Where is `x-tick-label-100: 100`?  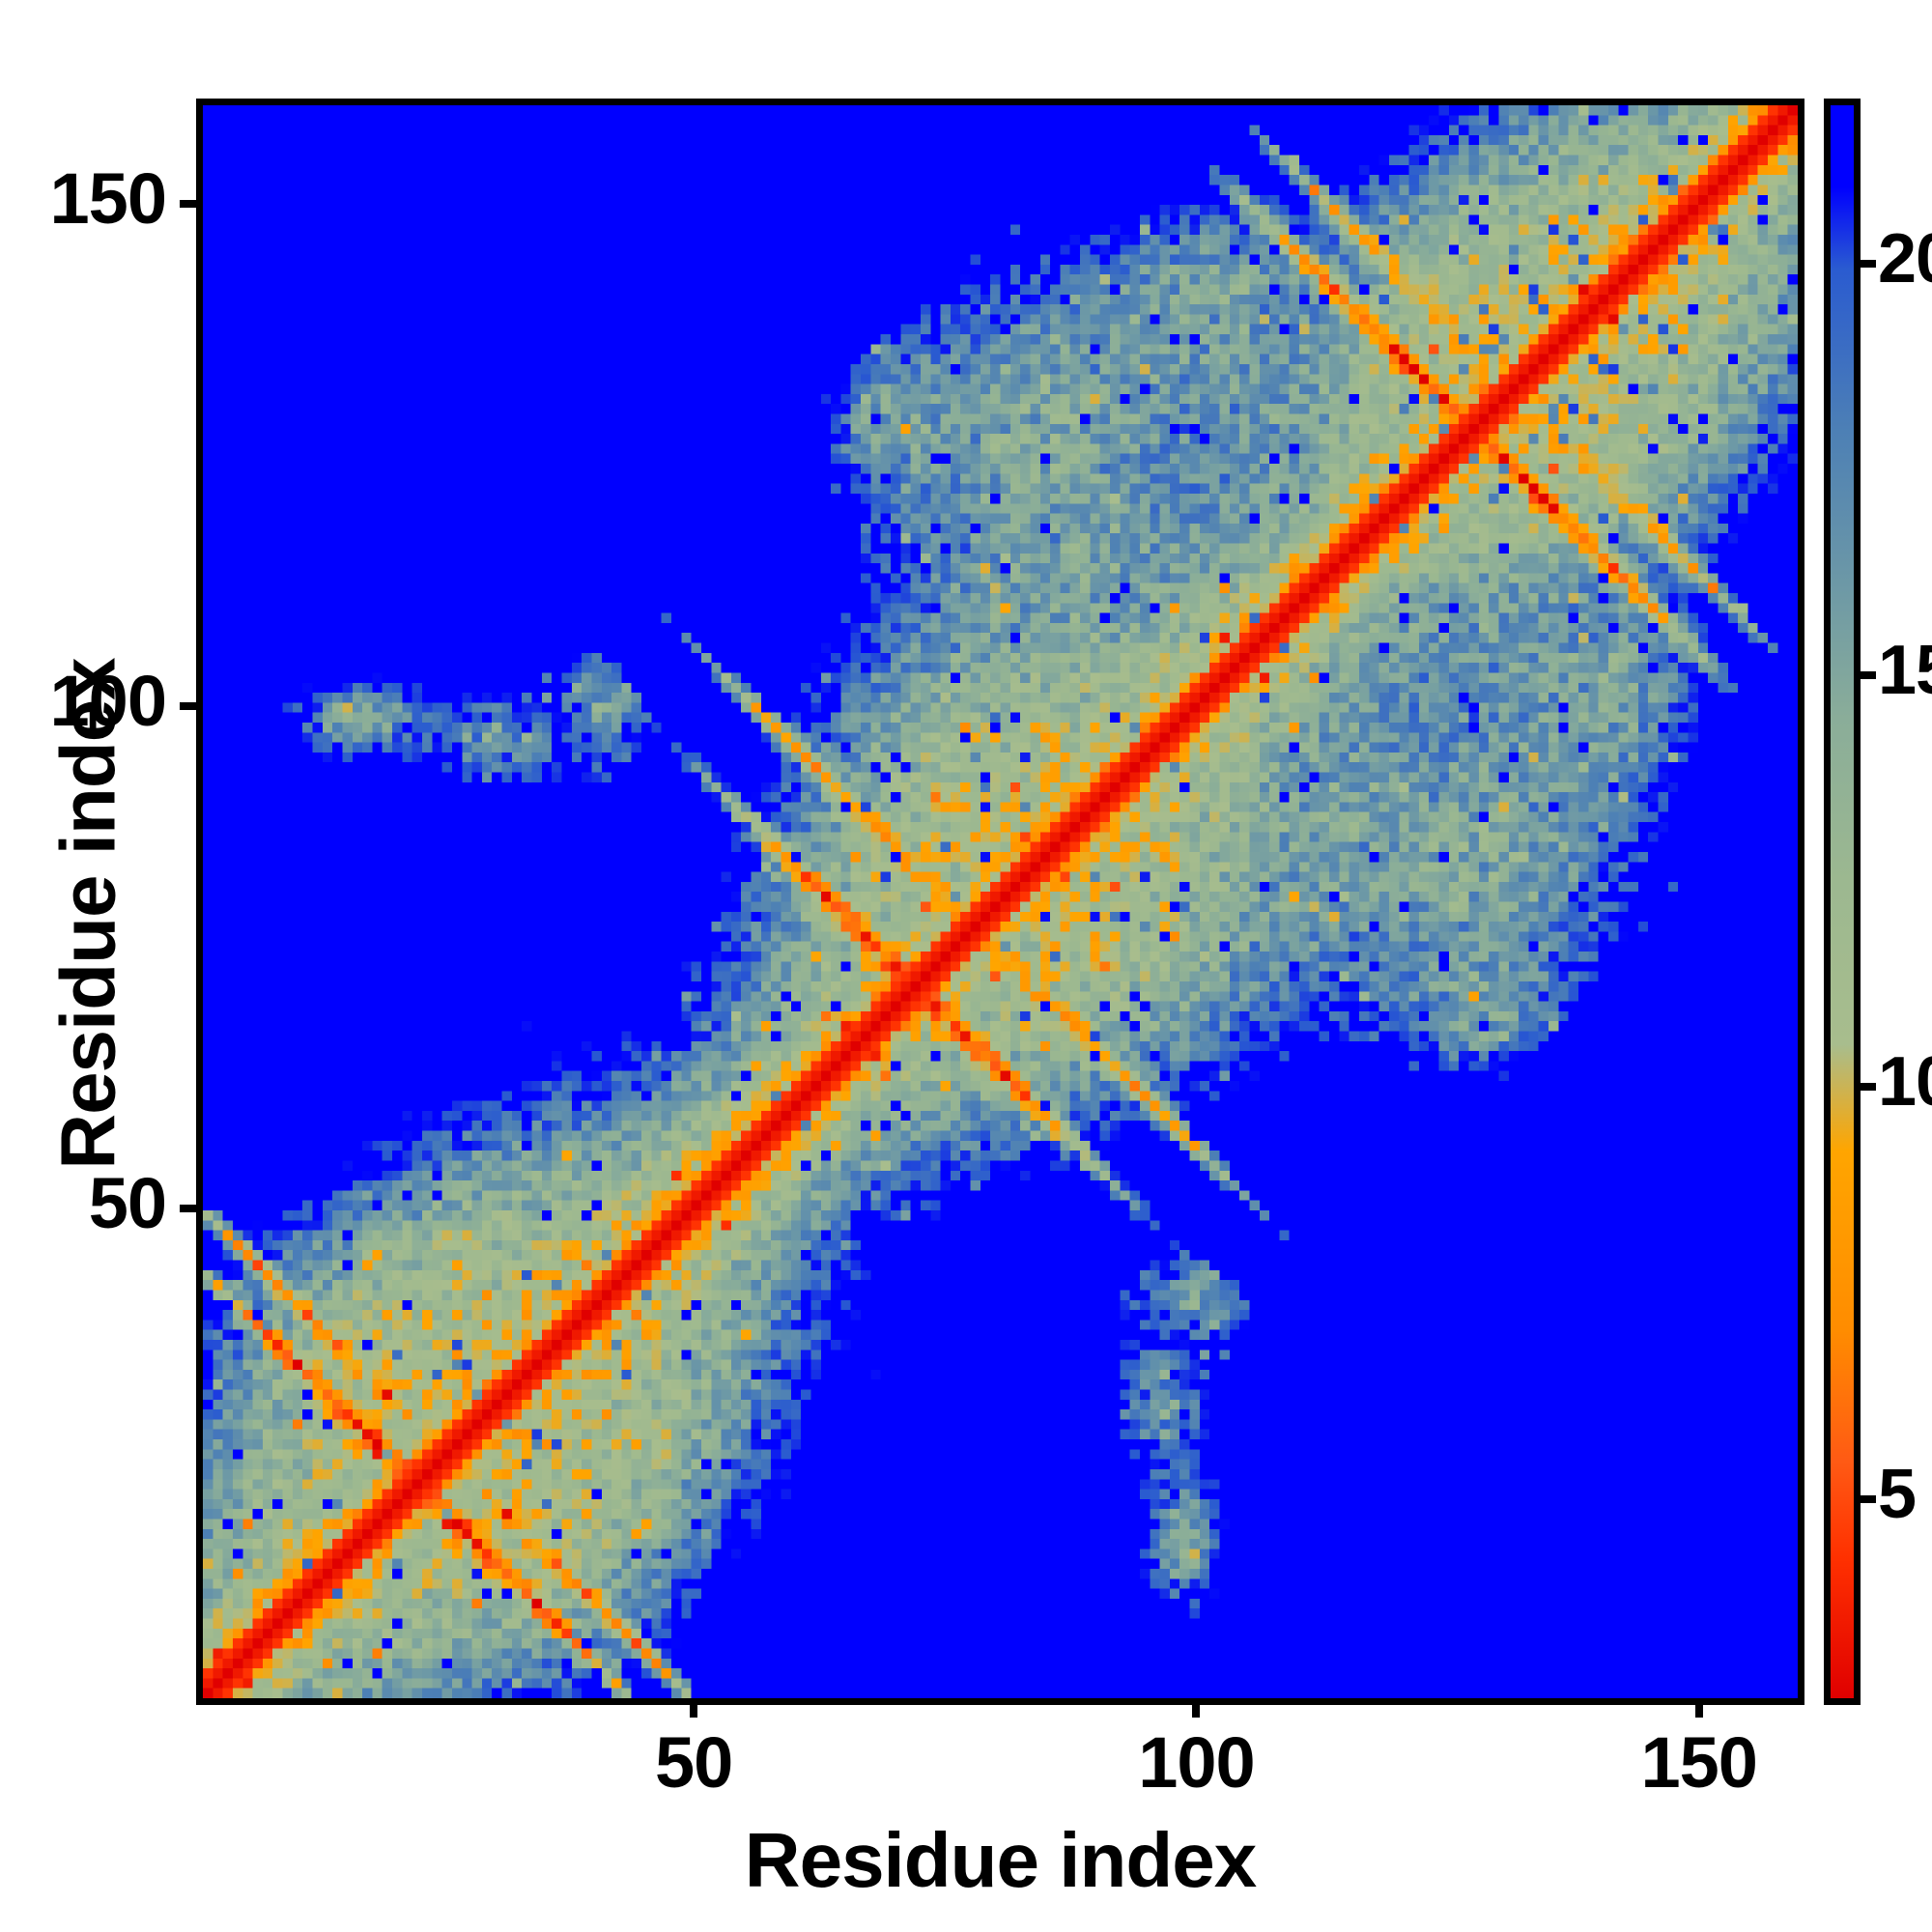
x-tick-label-100: 100 is located at coordinates (1196, 1762).